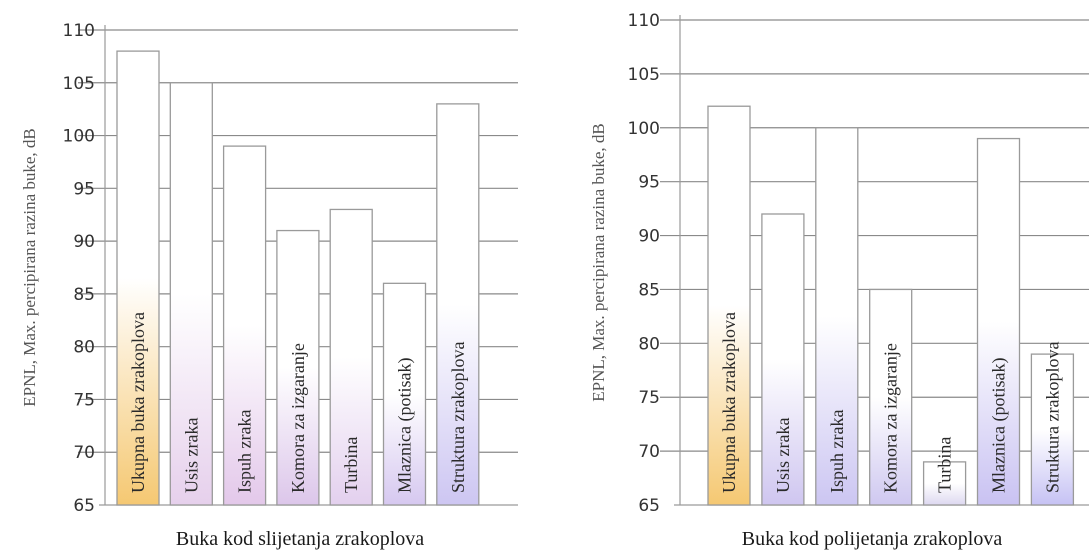  What do you see at coordinates (300, 539) in the screenshot?
I see `x-axis-title: Buka kod slijetanja zrakoplova` at bounding box center [300, 539].